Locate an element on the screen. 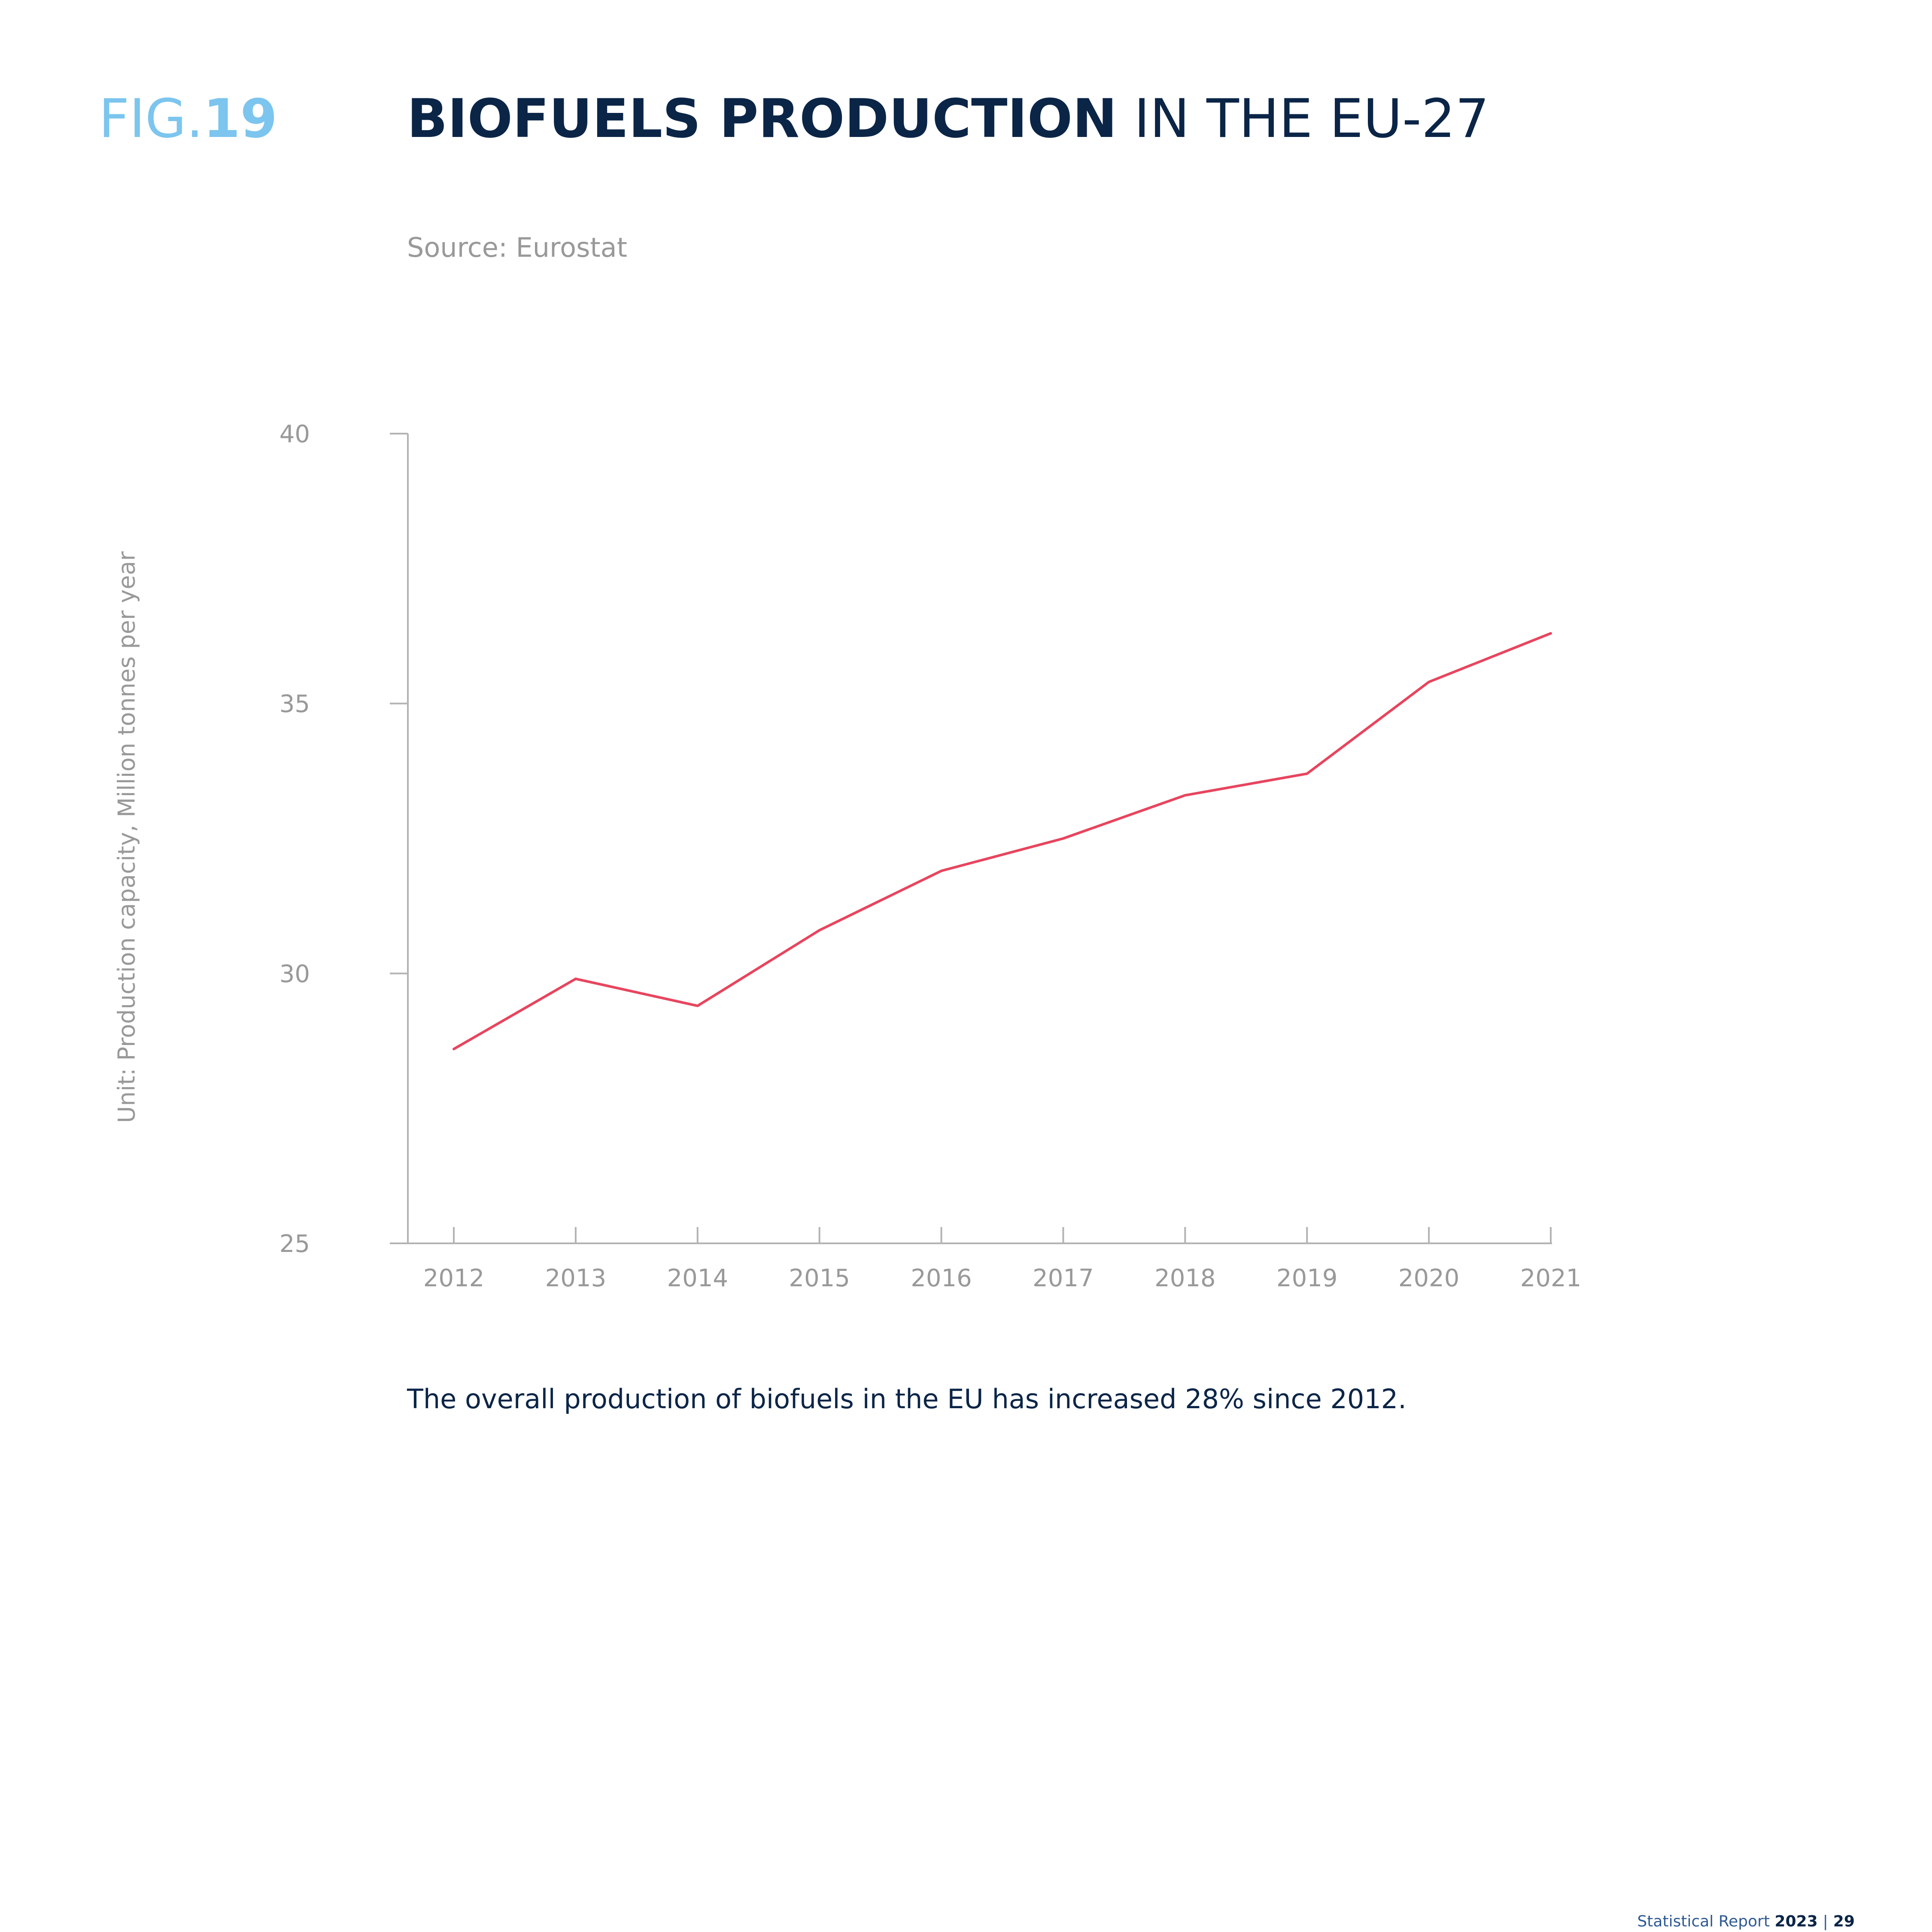 This screenshot has height=1932, width=1932. x-tick-label-2019: 2019 is located at coordinates (1307, 1278).